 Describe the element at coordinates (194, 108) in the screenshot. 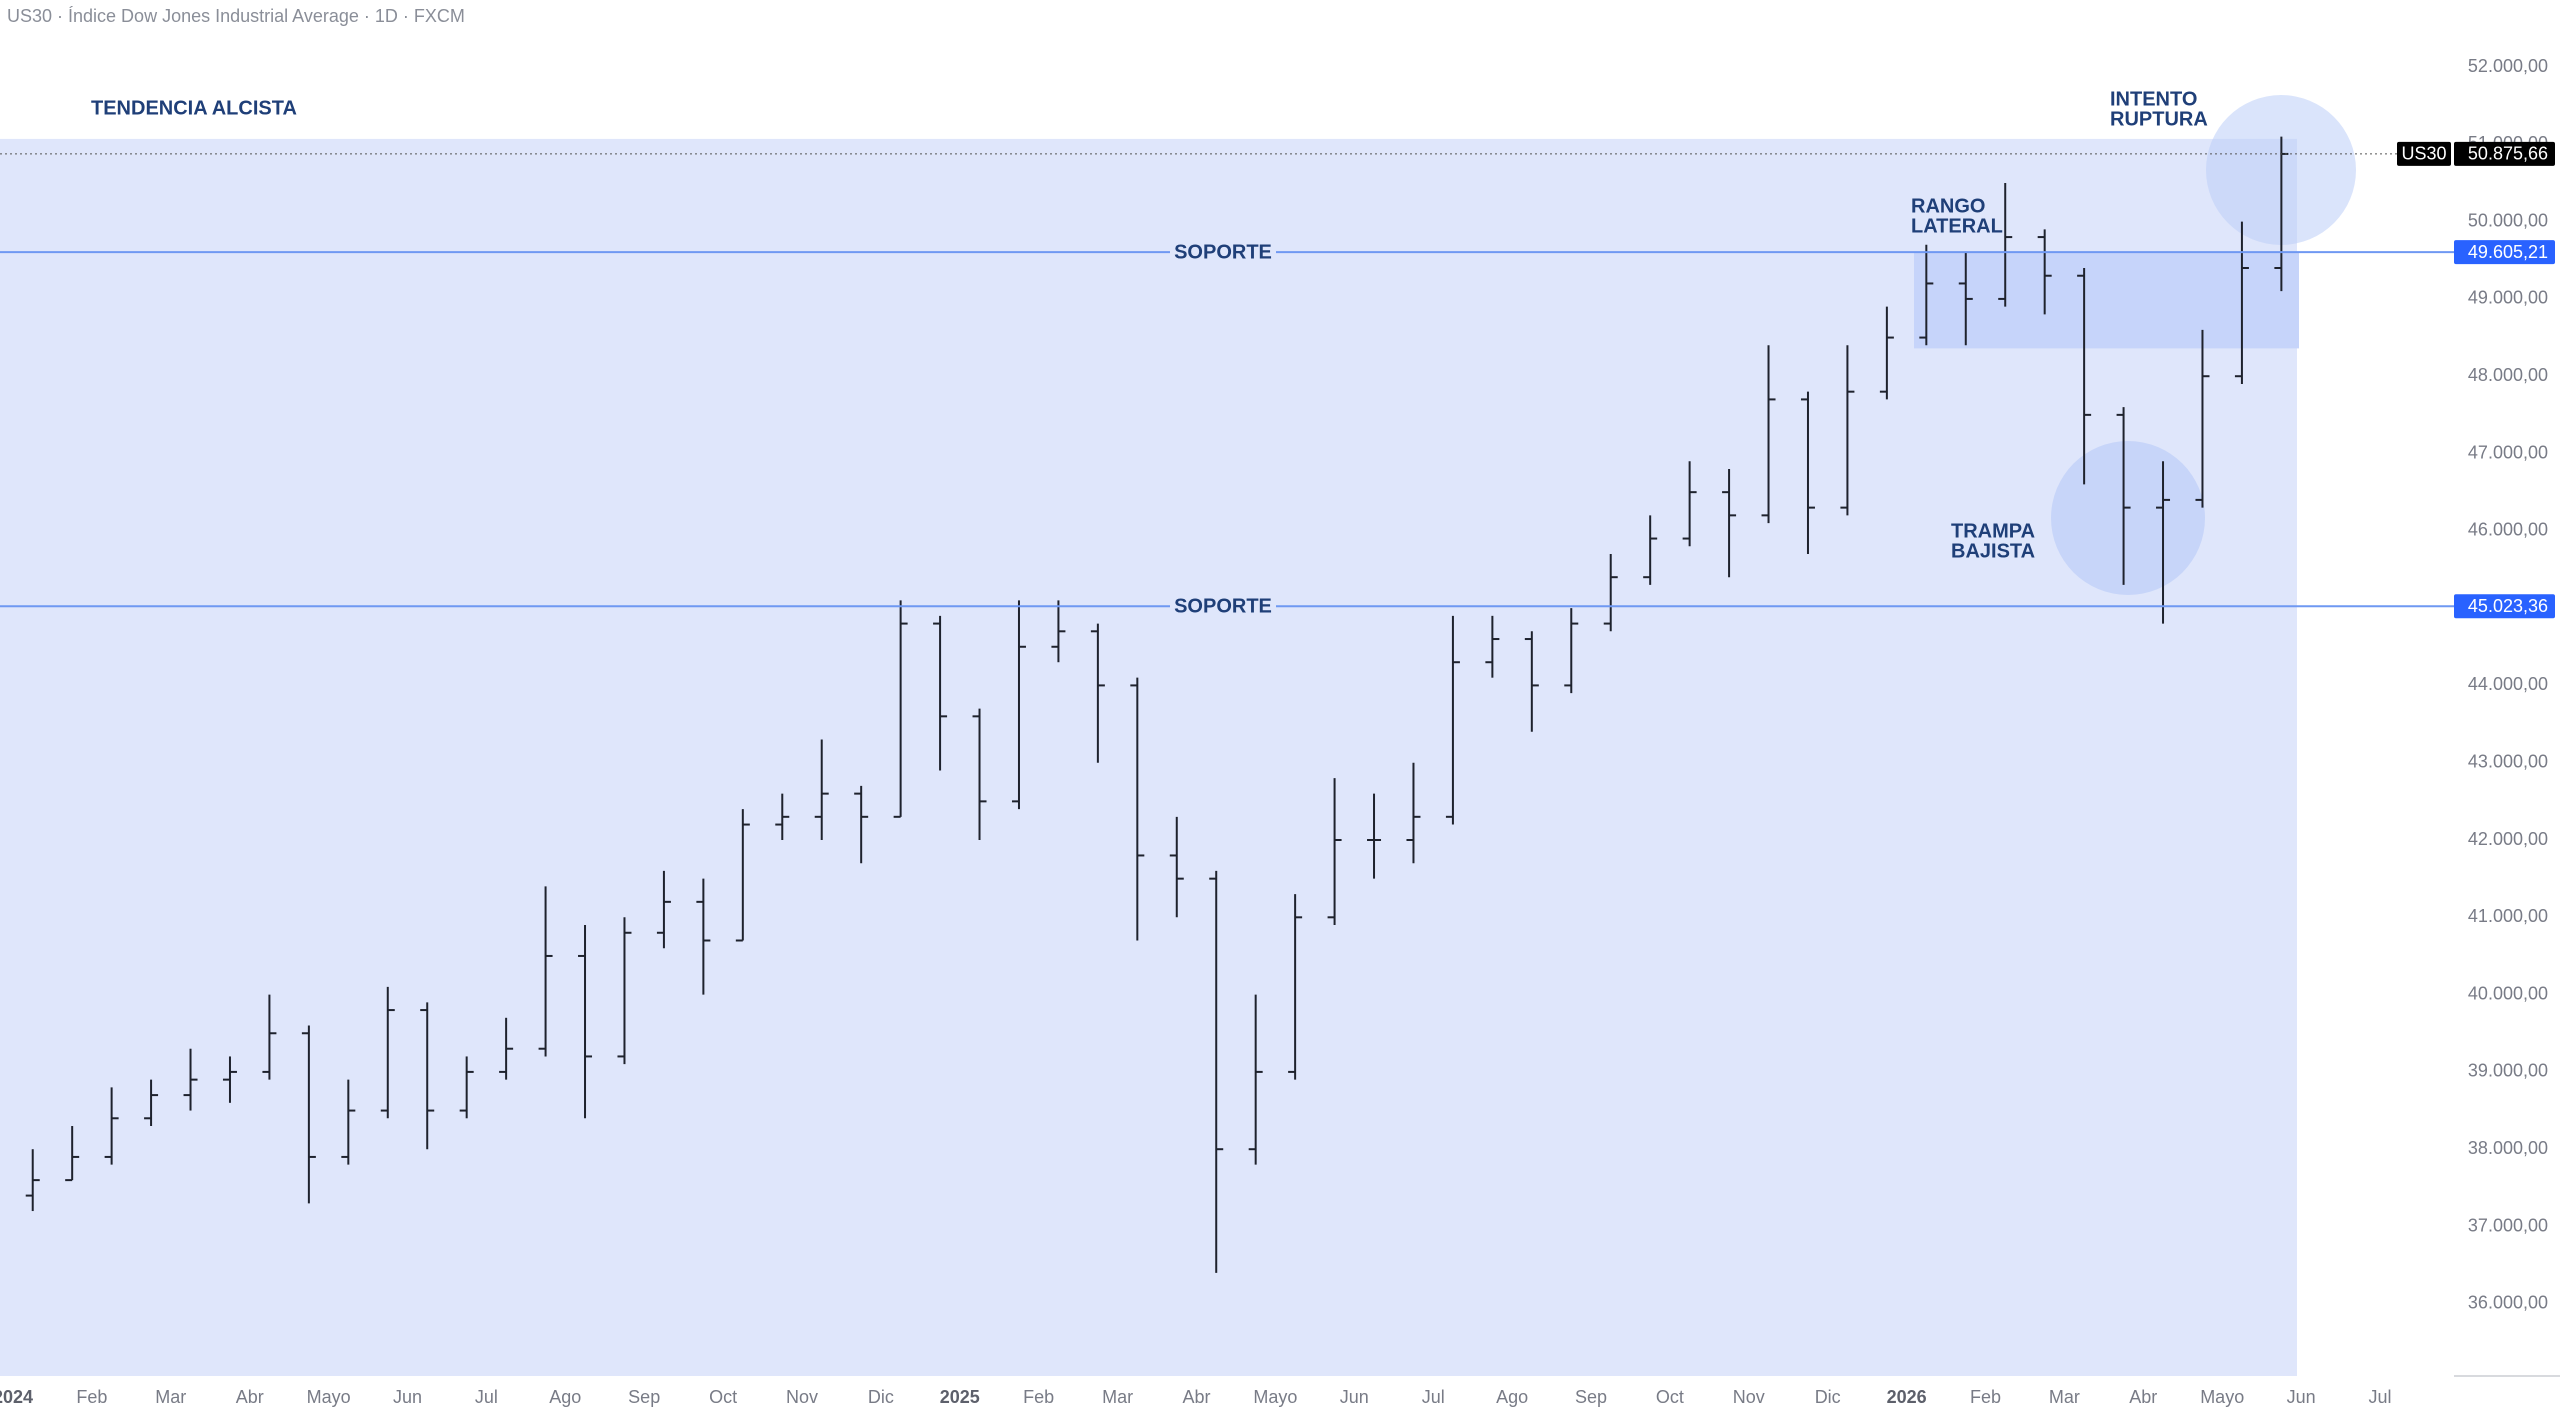

I see `annotation: TENDENCIA ALCISTA` at that location.